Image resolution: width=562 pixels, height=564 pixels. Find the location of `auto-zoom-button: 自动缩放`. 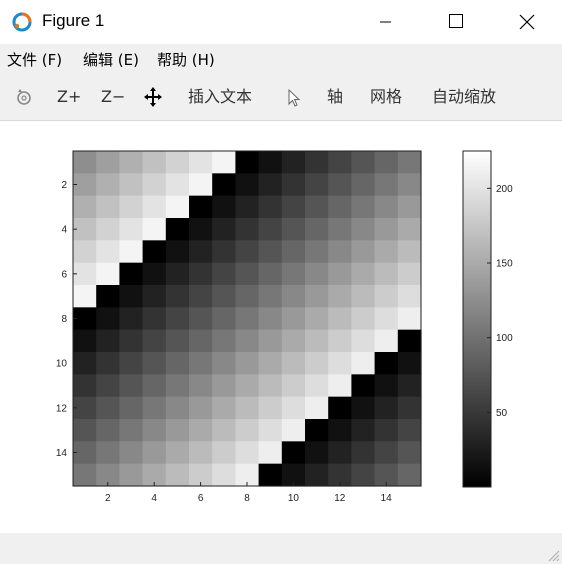

auto-zoom-button: 自动缩放 is located at coordinates (464, 96).